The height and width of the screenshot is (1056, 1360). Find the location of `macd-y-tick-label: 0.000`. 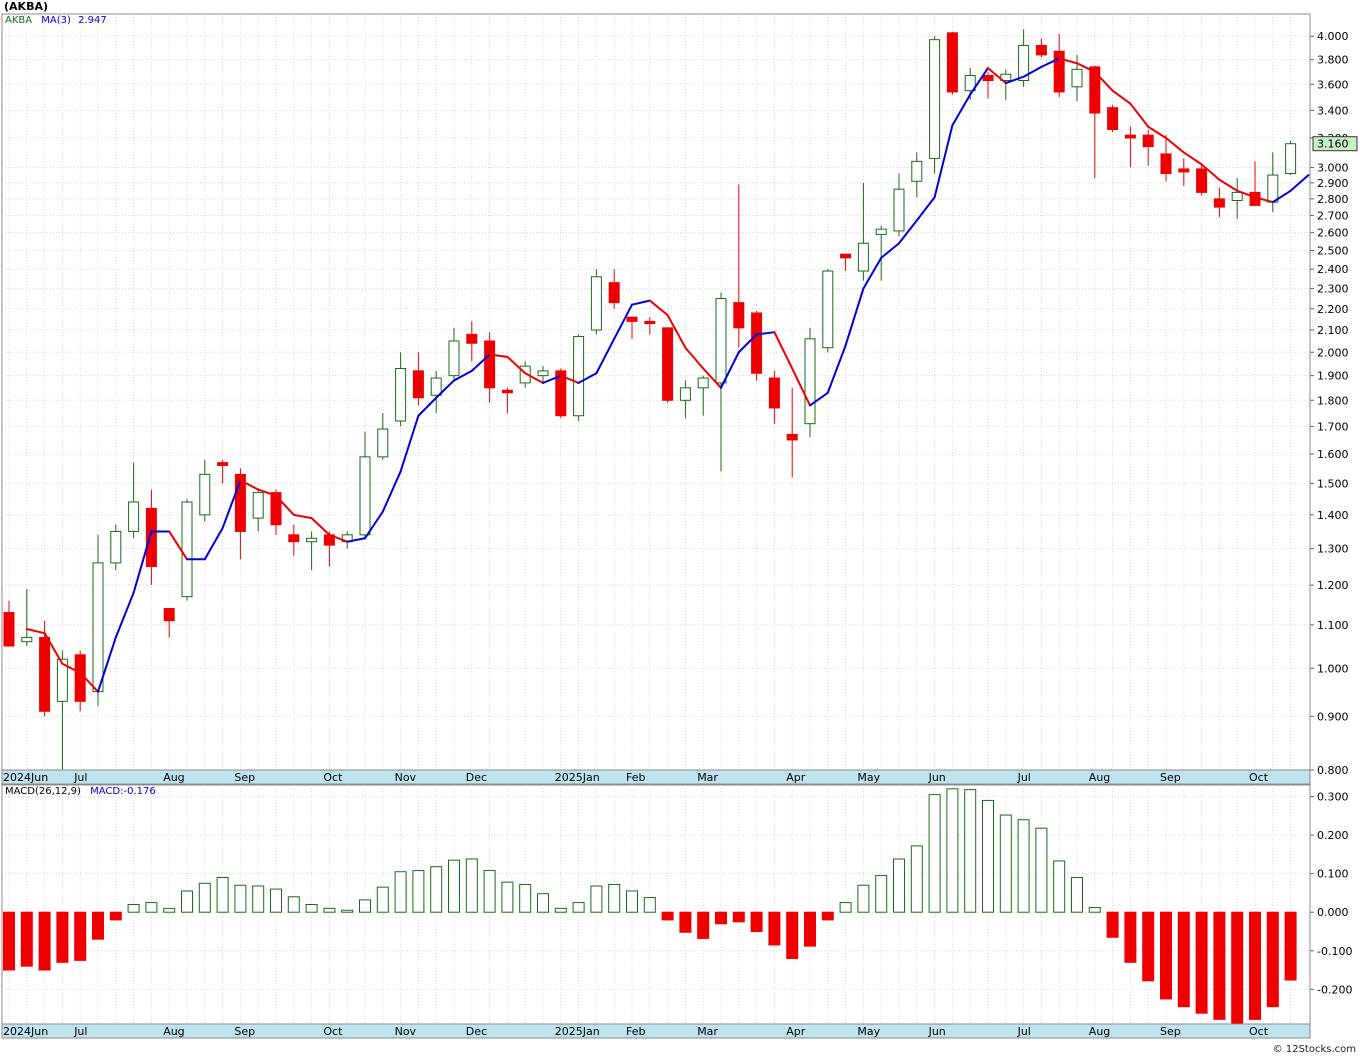

macd-y-tick-label: 0.000 is located at coordinates (1333, 912).